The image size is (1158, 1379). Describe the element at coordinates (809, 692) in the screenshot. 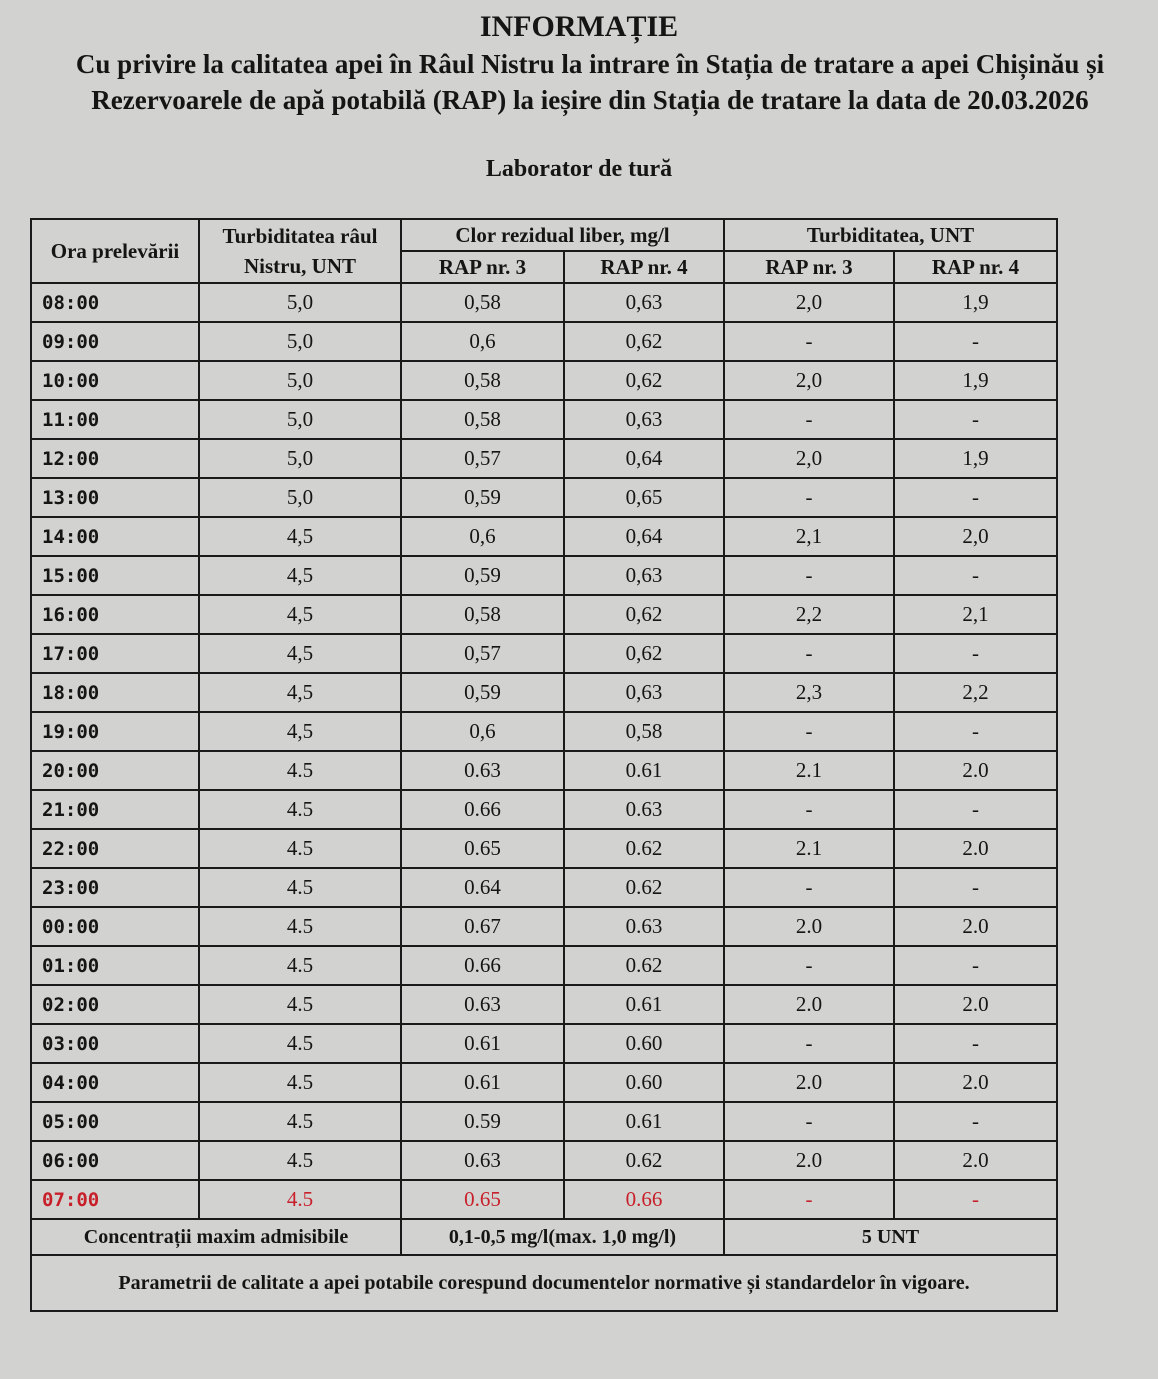

I see `cell-turbidity-rap3: 2,3` at that location.